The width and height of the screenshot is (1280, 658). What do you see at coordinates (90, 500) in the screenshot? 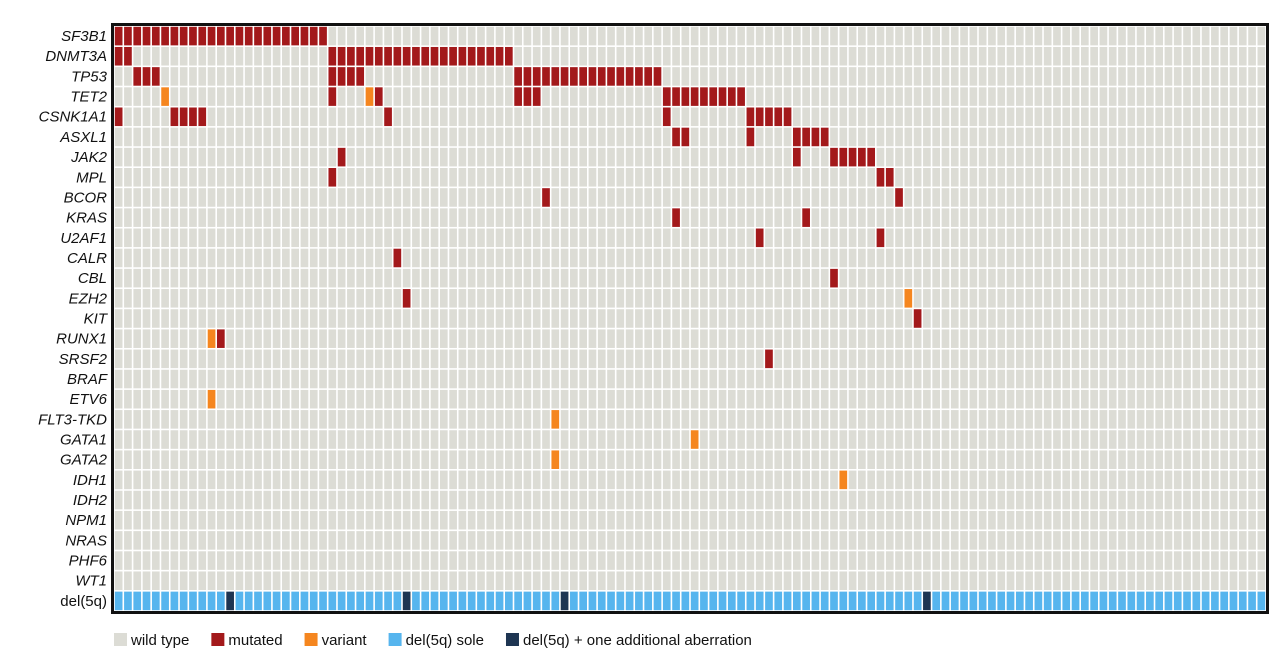
I see `row-label: IDH2` at bounding box center [90, 500].